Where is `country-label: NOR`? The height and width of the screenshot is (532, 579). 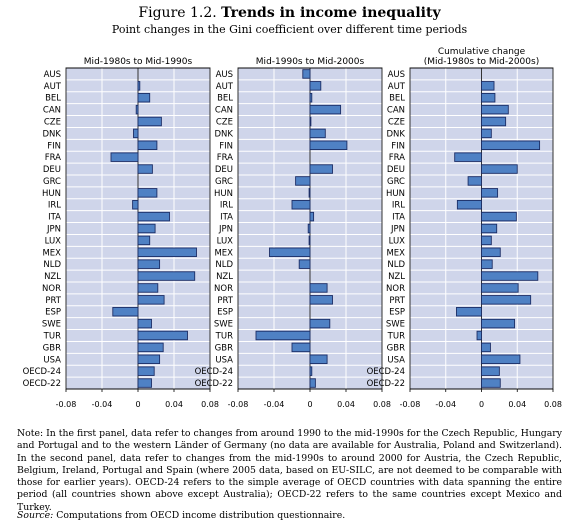 country-label: NOR is located at coordinates (223, 289).